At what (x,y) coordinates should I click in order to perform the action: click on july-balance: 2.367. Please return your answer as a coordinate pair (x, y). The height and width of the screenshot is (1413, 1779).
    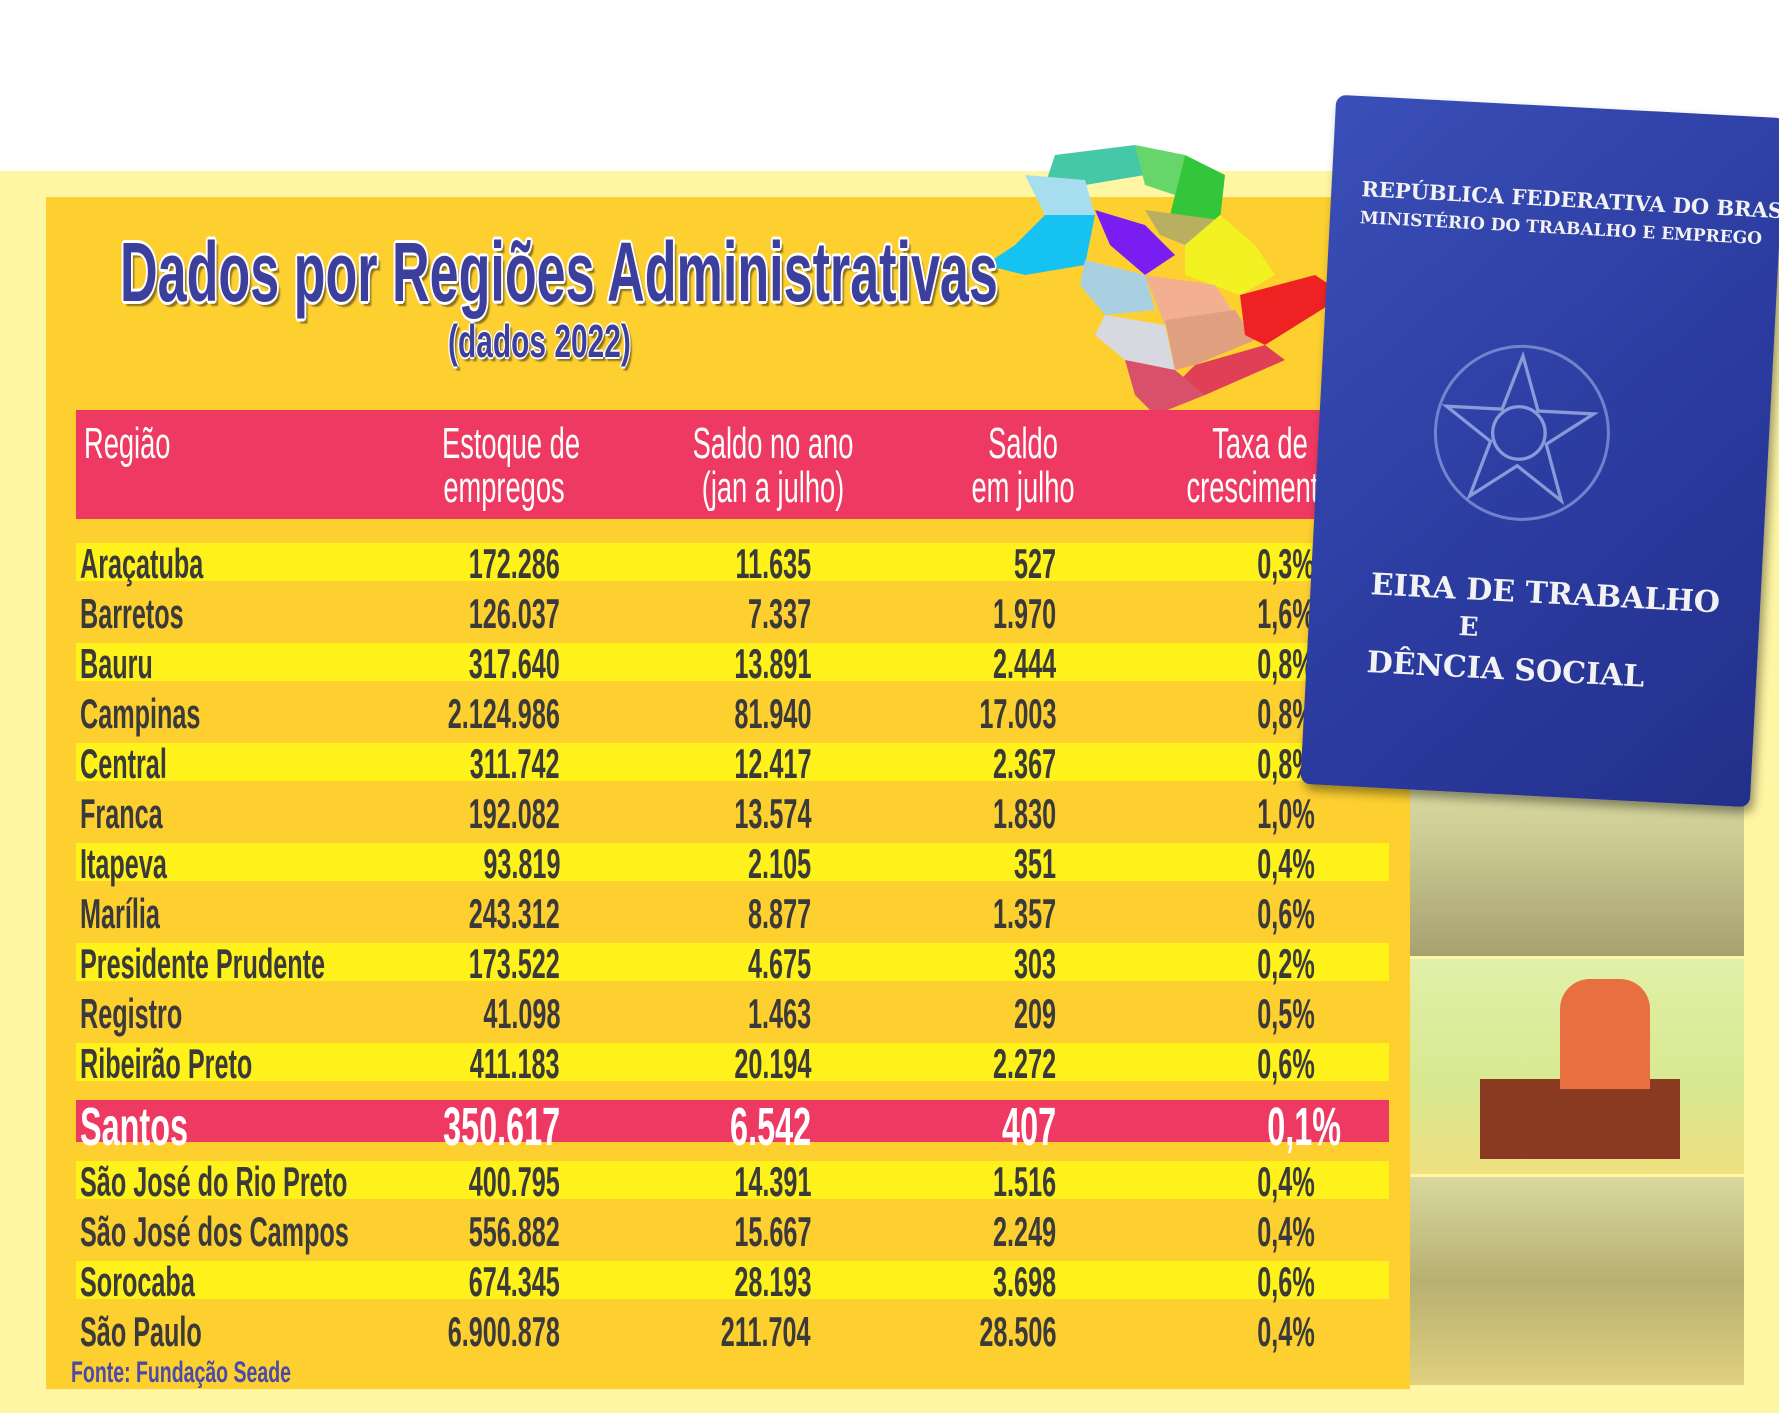
    Looking at the image, I should click on (1024, 763).